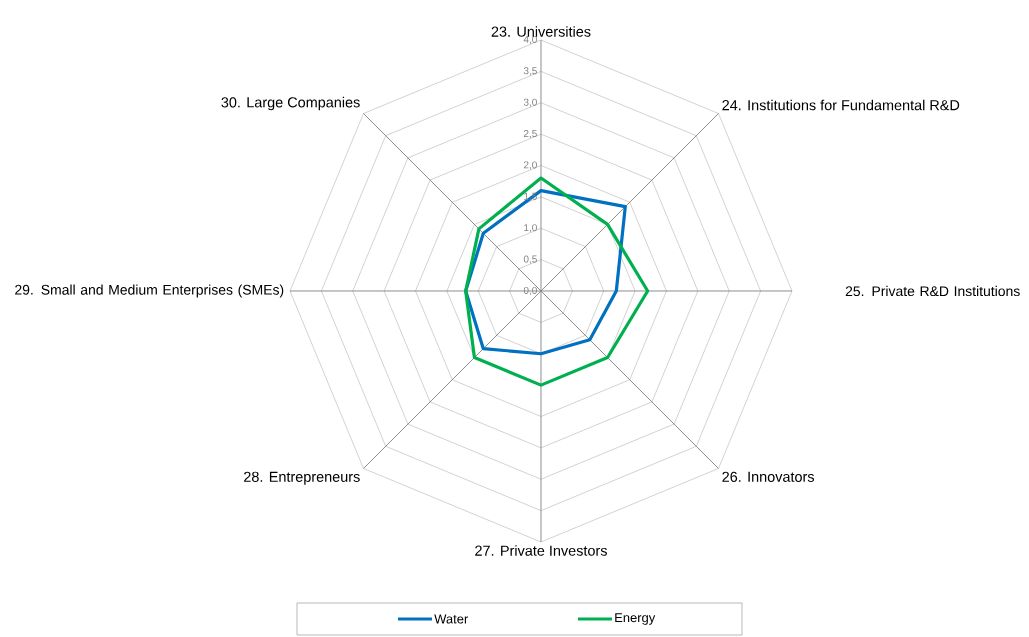  What do you see at coordinates (530, 134) in the screenshot?
I see `y-tick-label: 2,5` at bounding box center [530, 134].